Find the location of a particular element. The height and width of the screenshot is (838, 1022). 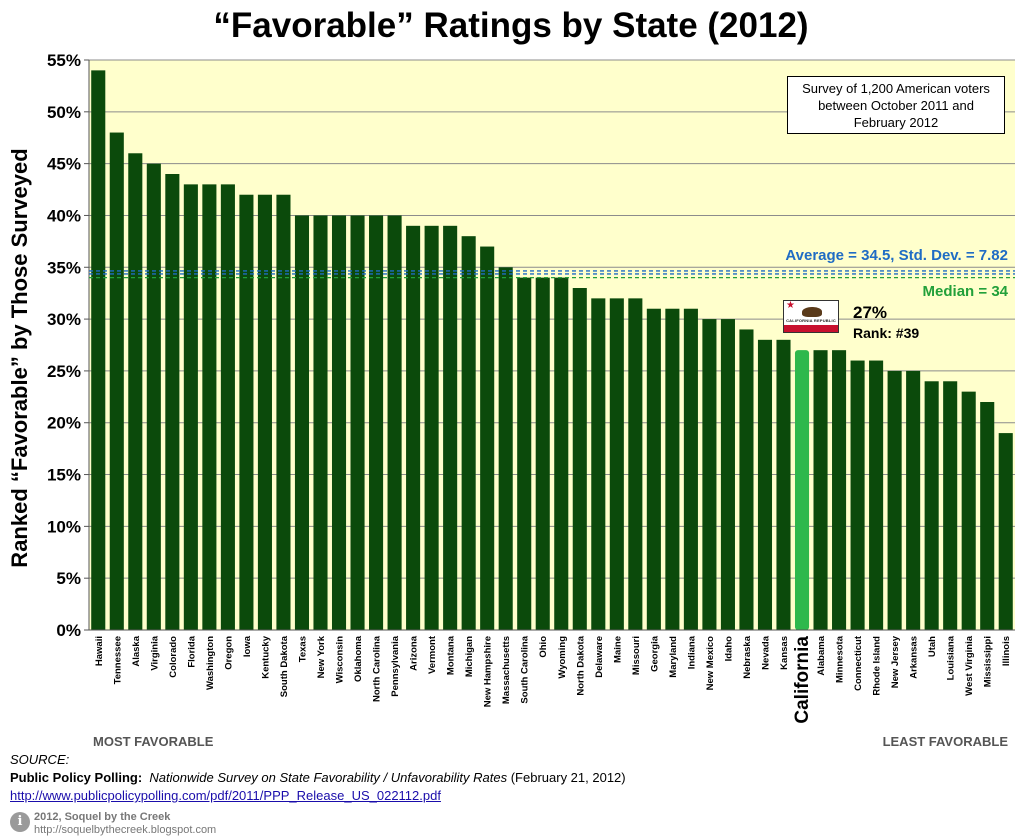

bar-new-hampshire is located at coordinates (487, 438).